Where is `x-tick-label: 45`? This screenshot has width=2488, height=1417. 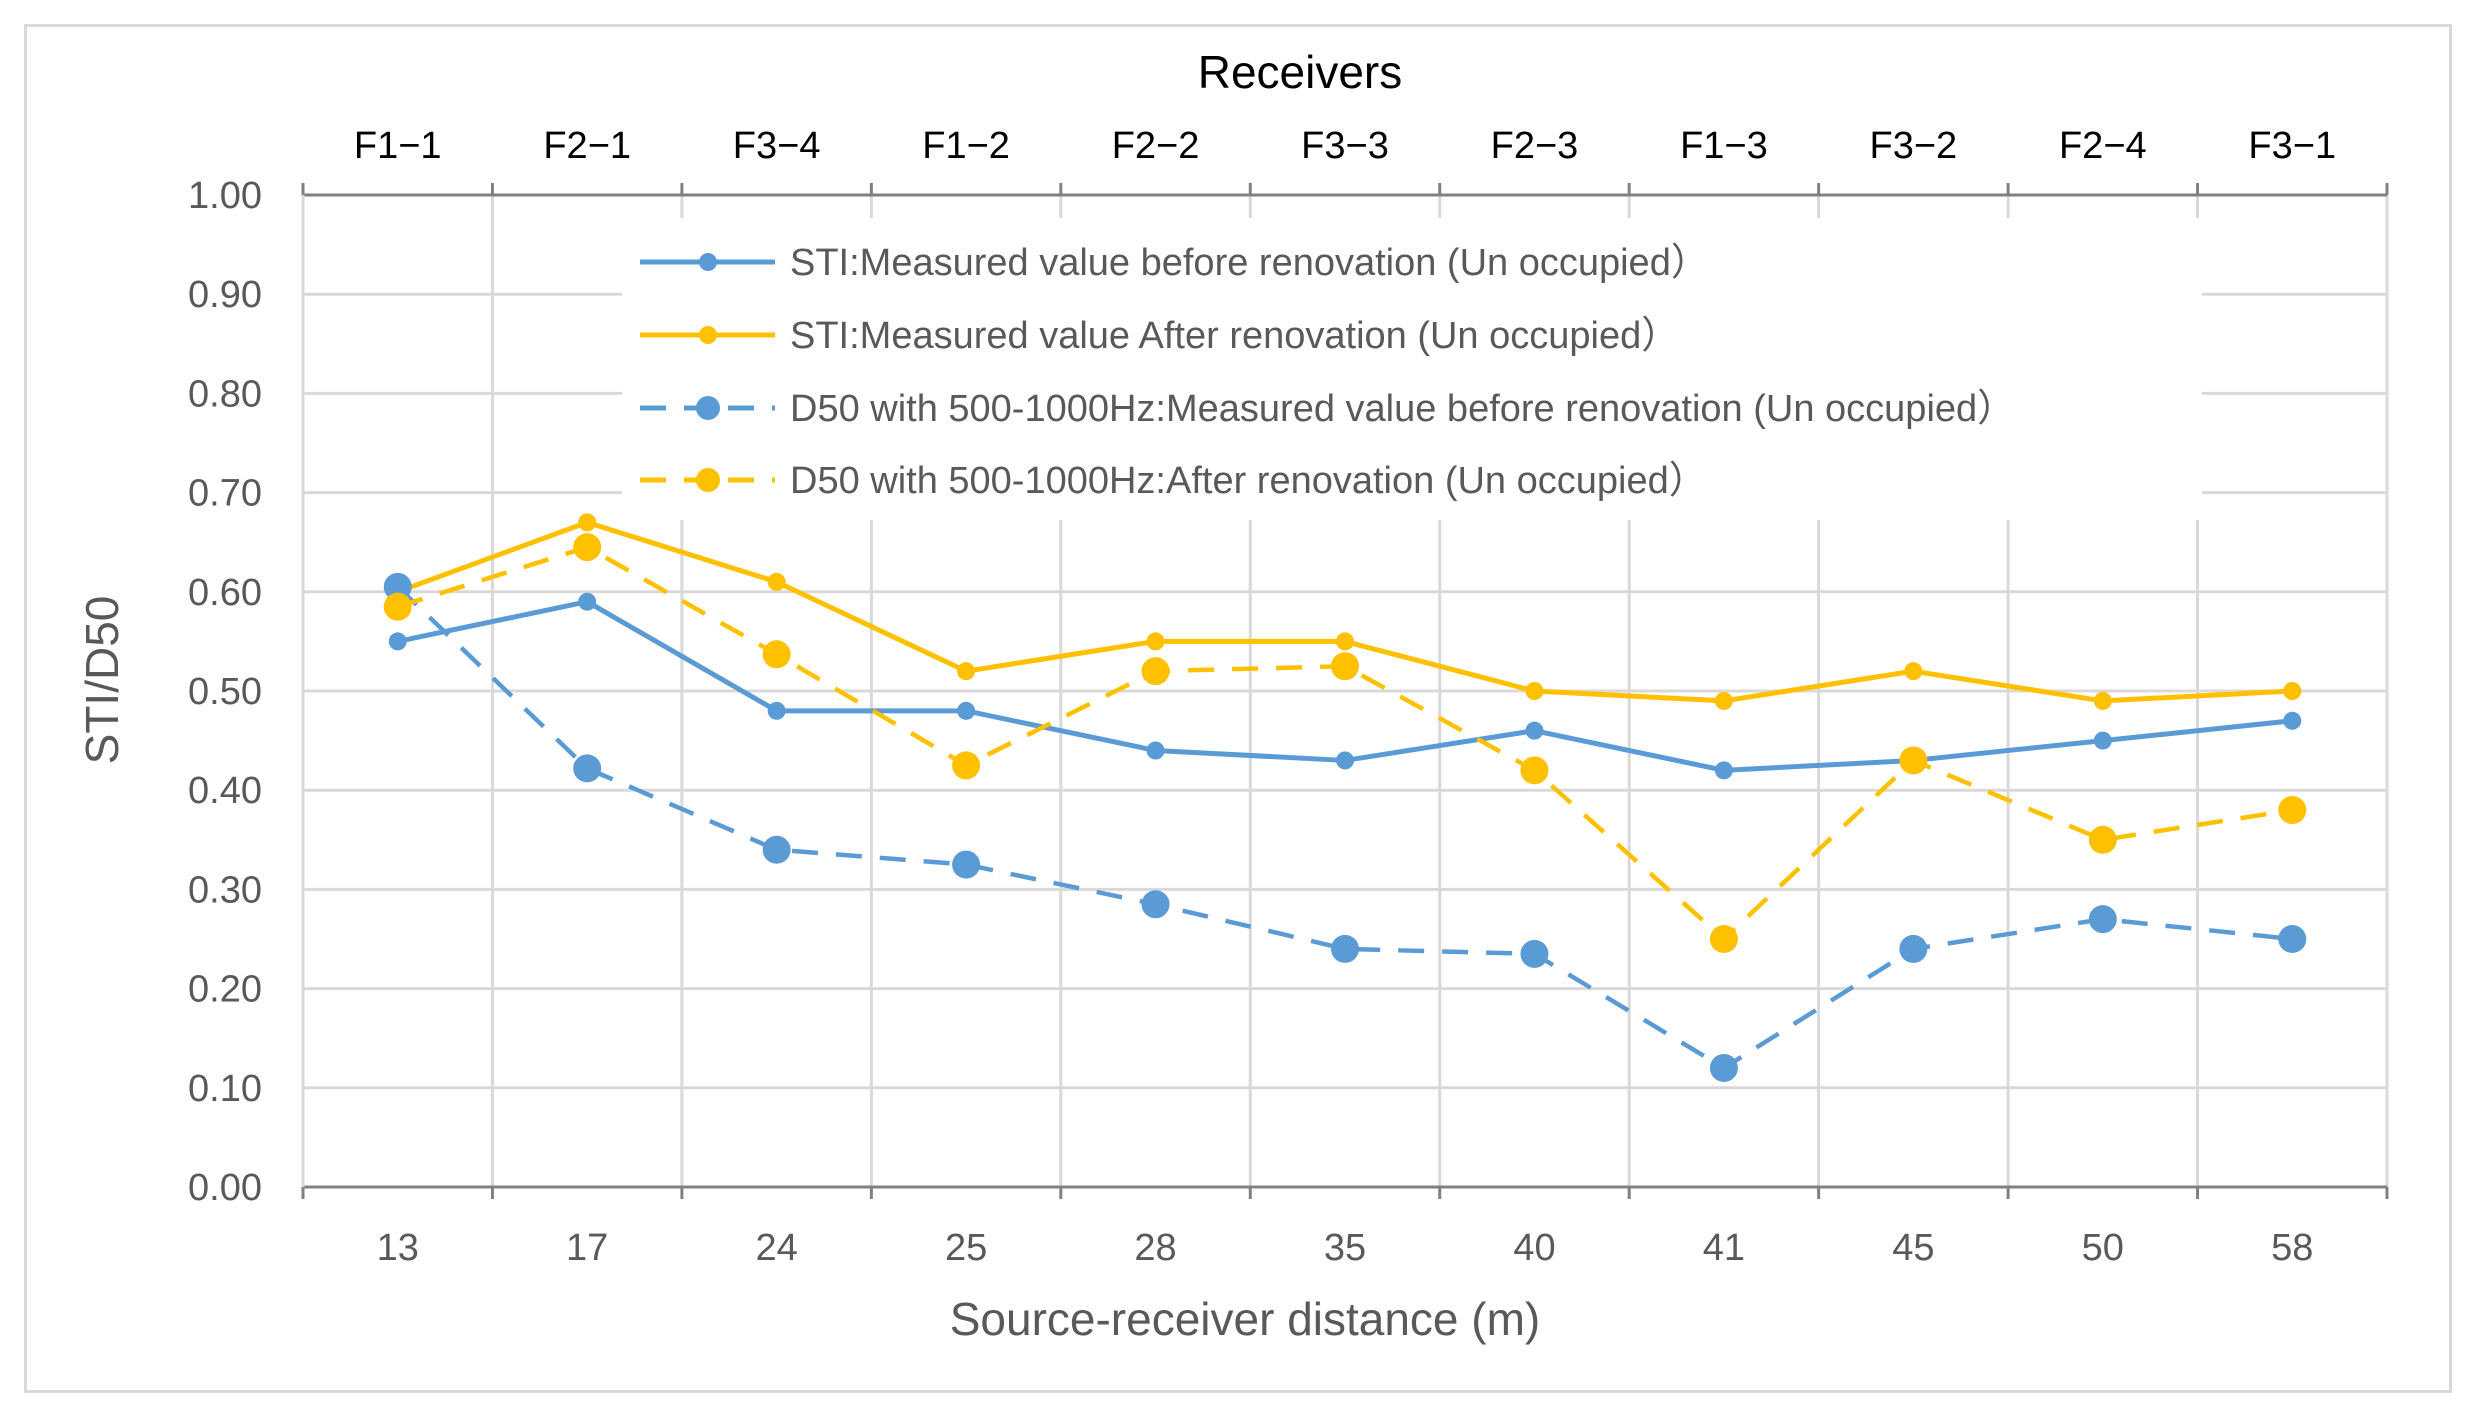
x-tick-label: 45 is located at coordinates (1913, 1248).